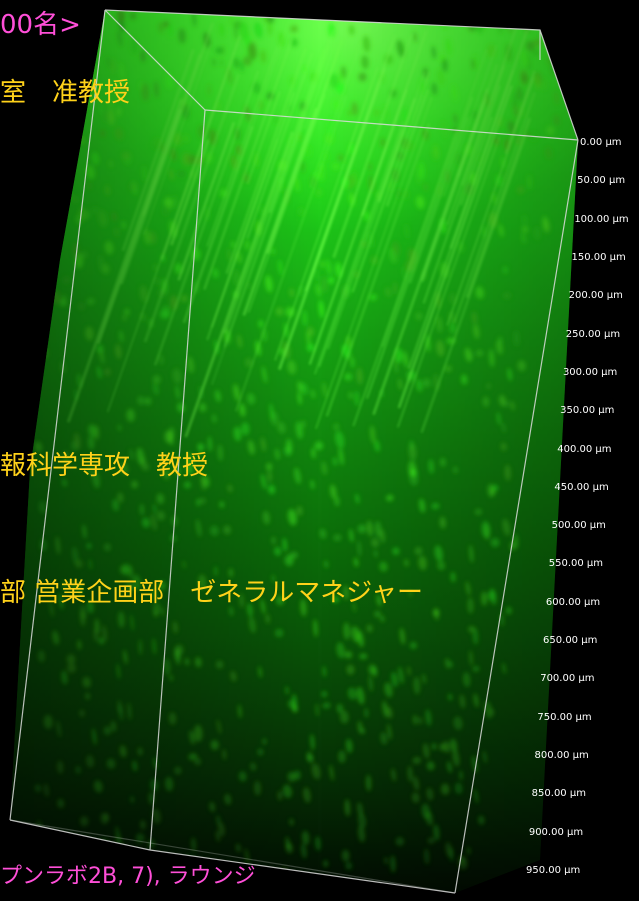 Image resolution: width=639 pixels, height=901 pixels. I want to click on depth-scale-label: 350.00 µm, so click(587, 411).